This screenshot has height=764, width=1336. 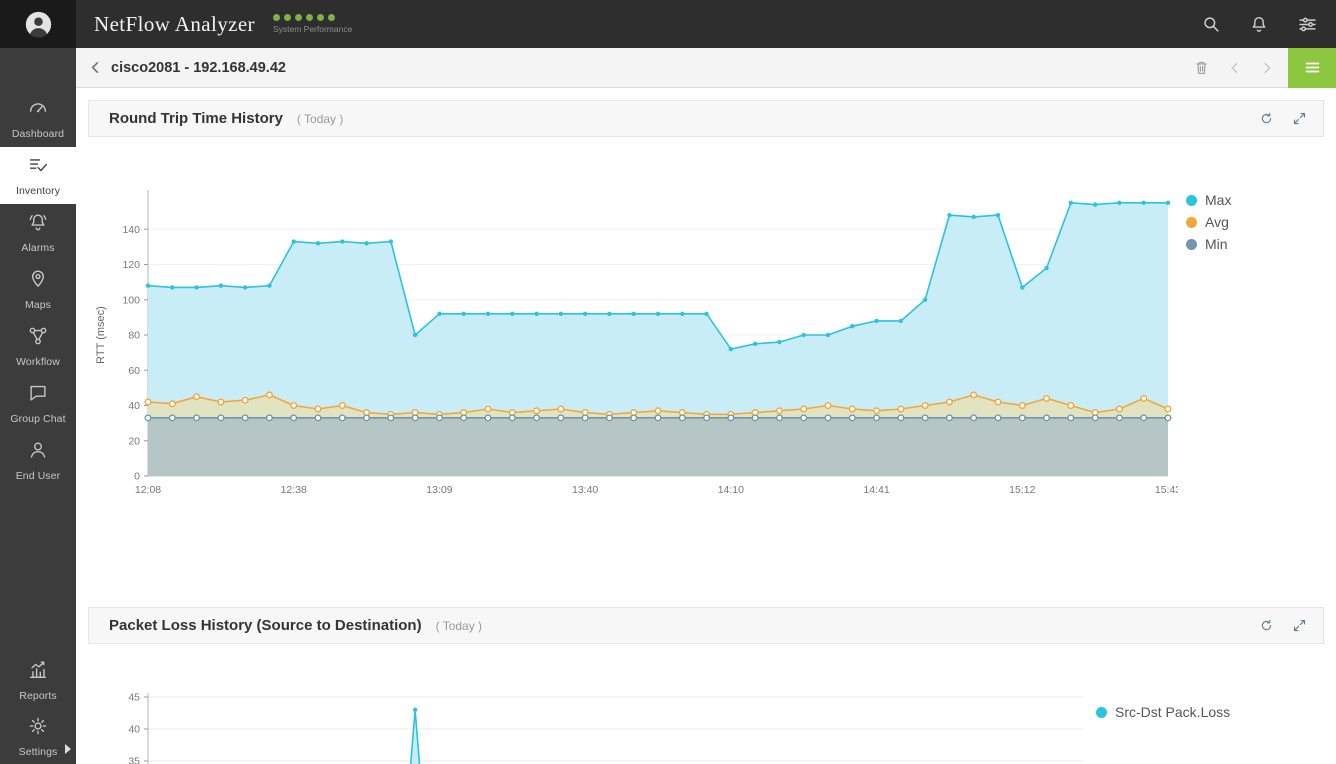 I want to click on legend-item-min: Min, so click(x=1208, y=244).